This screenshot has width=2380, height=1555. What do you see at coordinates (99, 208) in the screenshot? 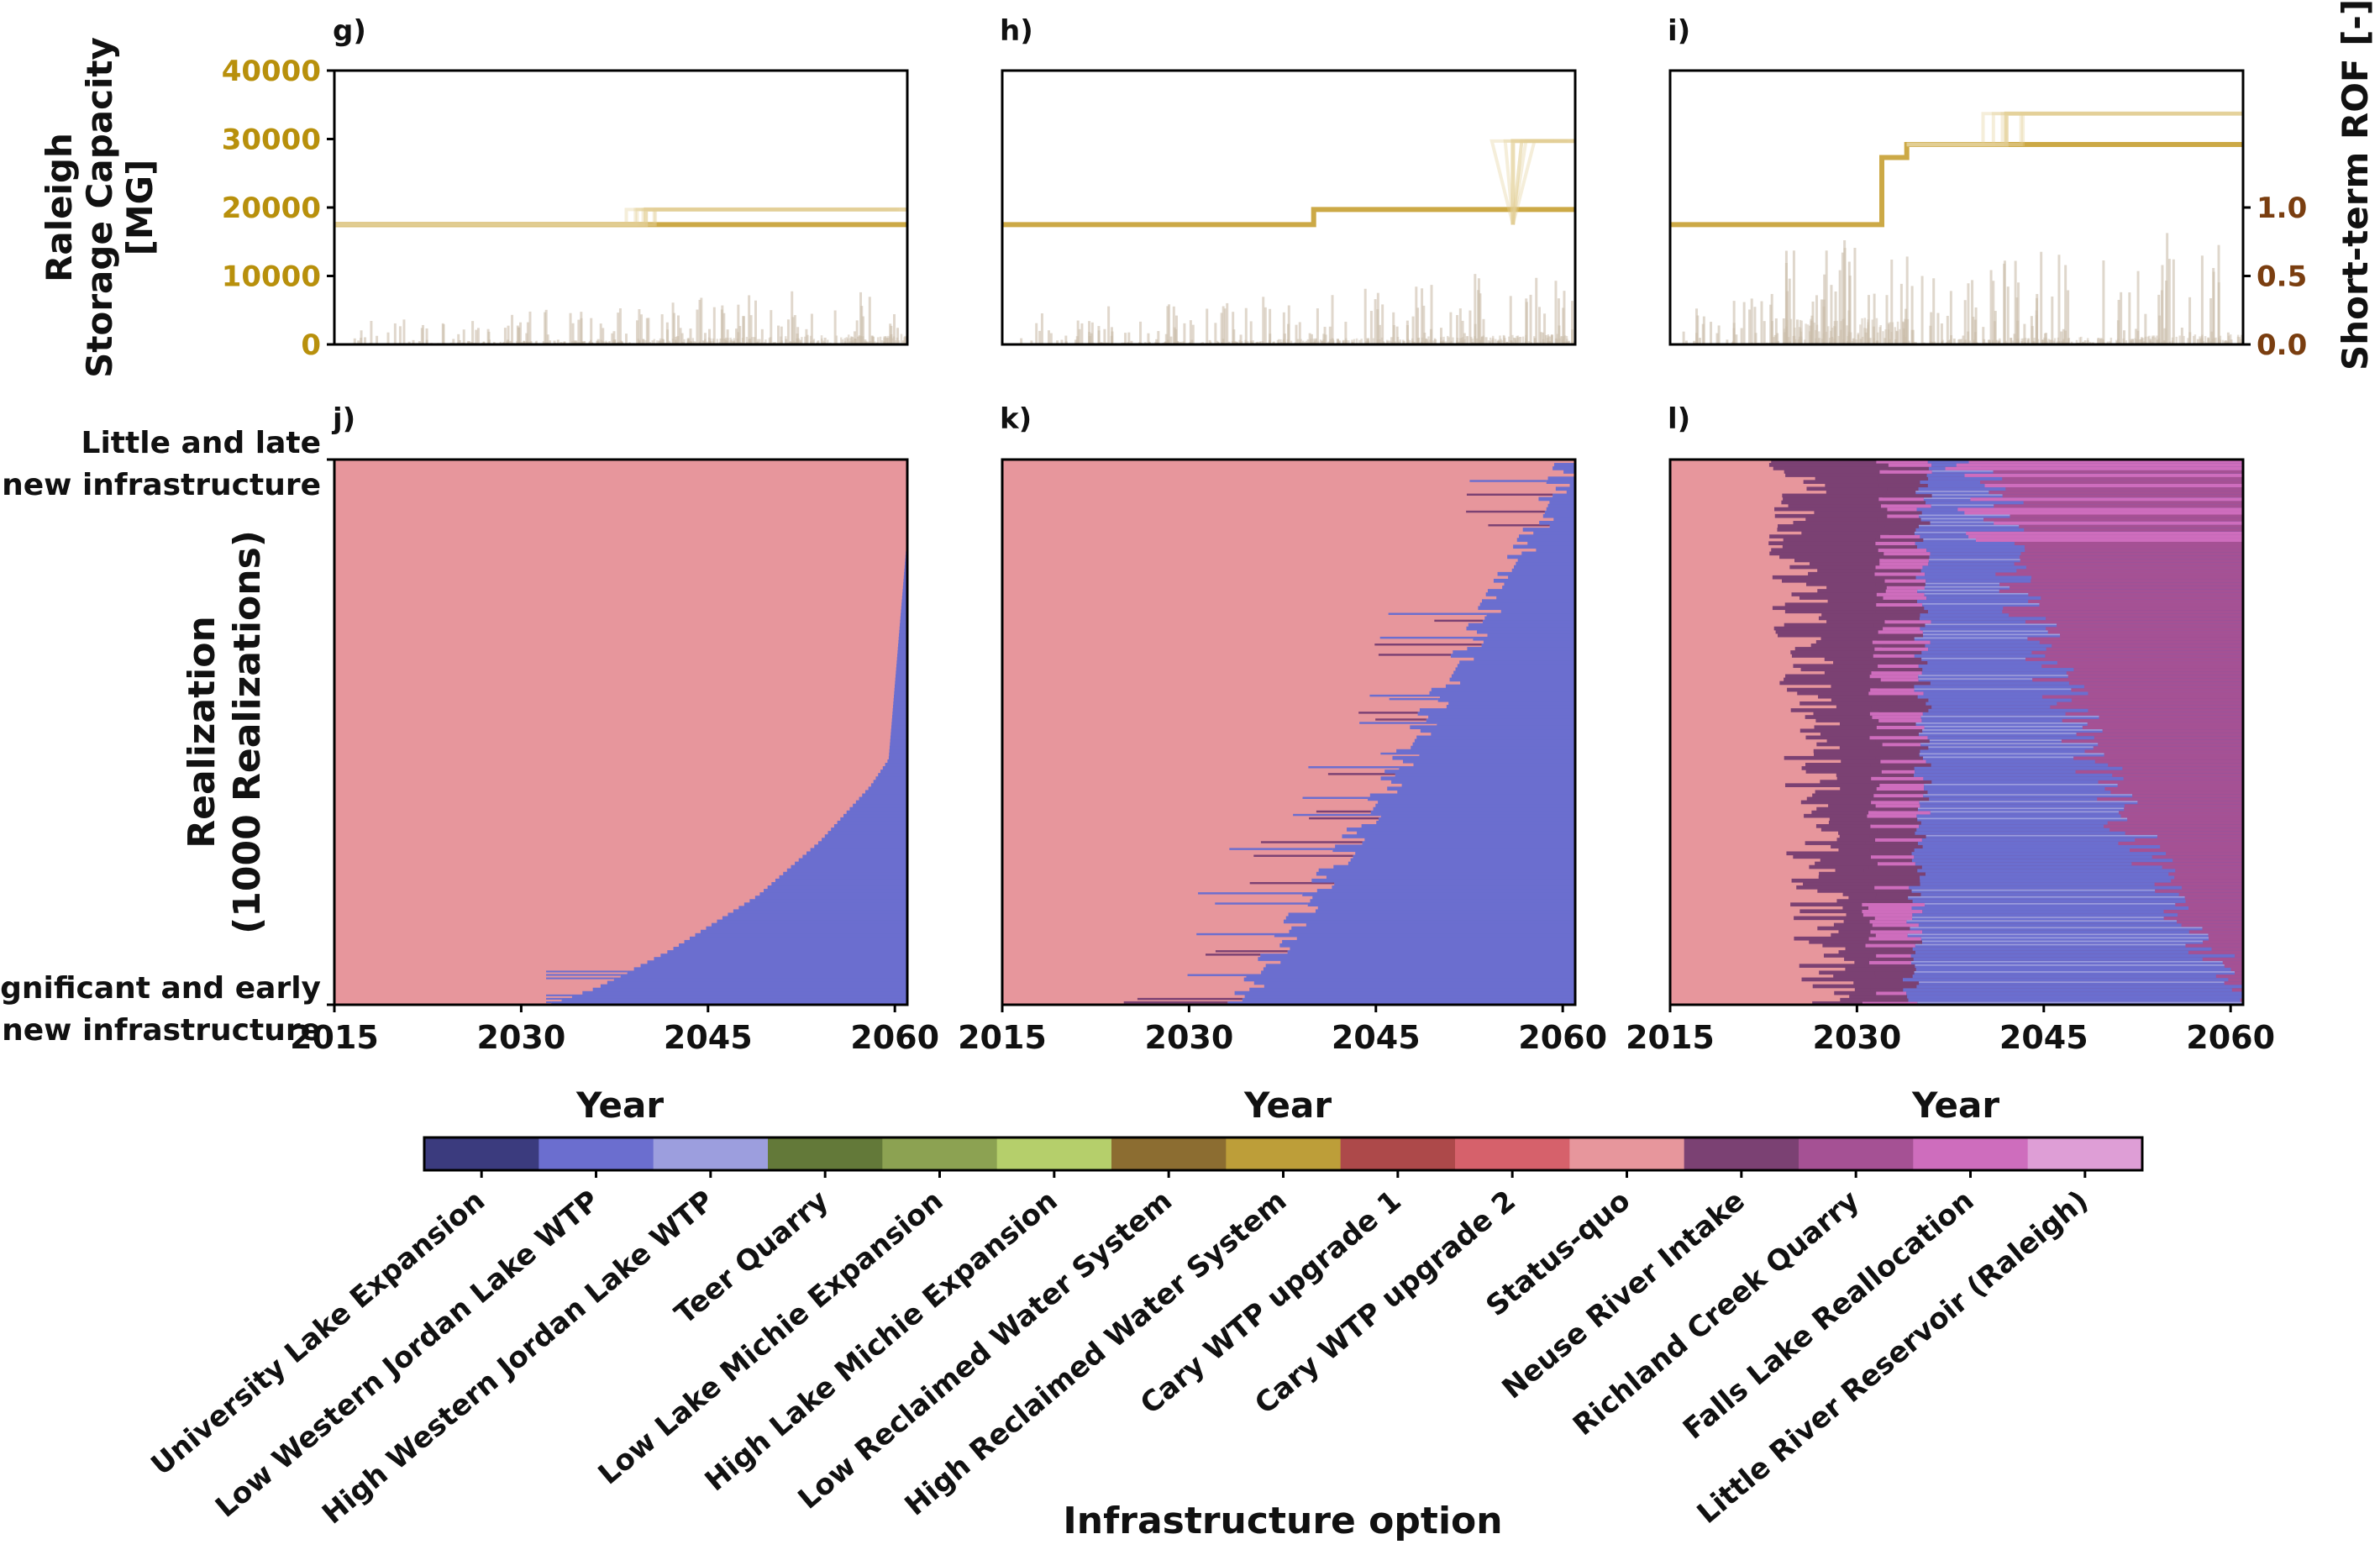
I see `y-axis-label-storage: RaleighStorage Capacity[MG]` at bounding box center [99, 208].